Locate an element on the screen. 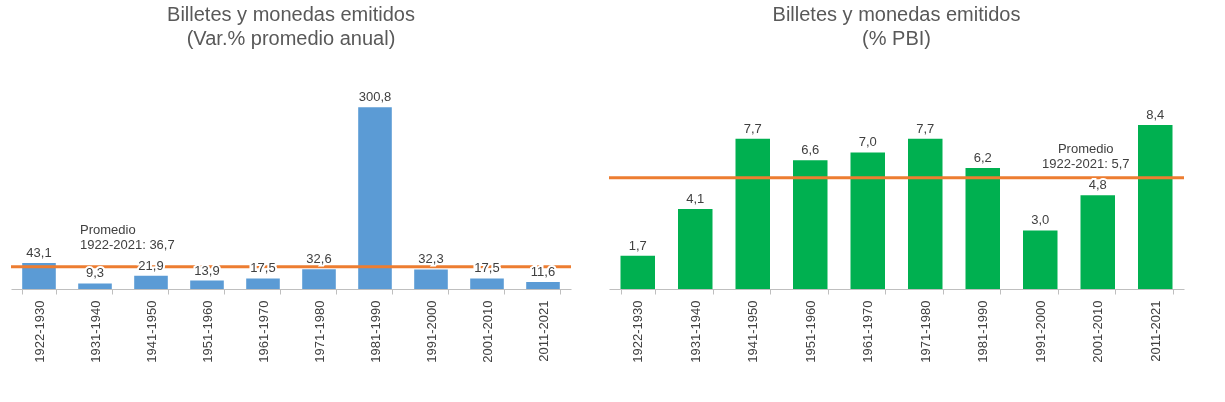  data-label: 8,4 is located at coordinates (1155, 115).